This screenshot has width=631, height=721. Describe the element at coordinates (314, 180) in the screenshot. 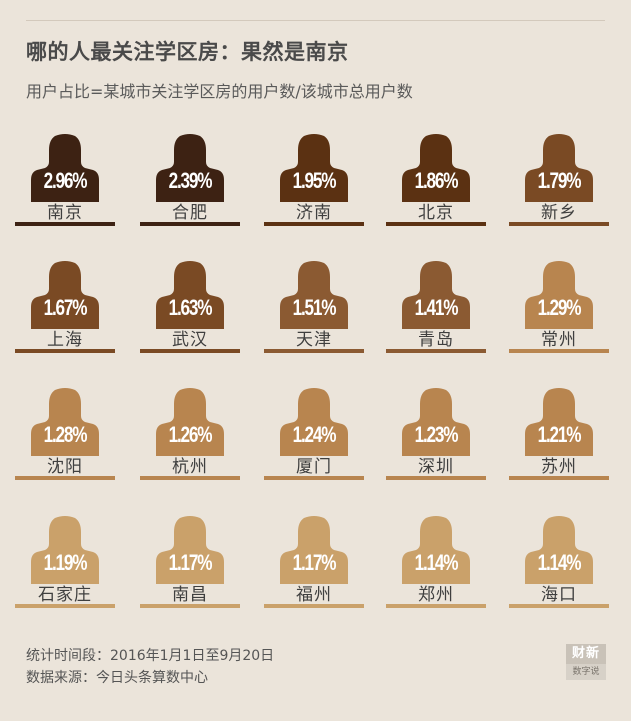

I see `value-label: 1.95%` at that location.